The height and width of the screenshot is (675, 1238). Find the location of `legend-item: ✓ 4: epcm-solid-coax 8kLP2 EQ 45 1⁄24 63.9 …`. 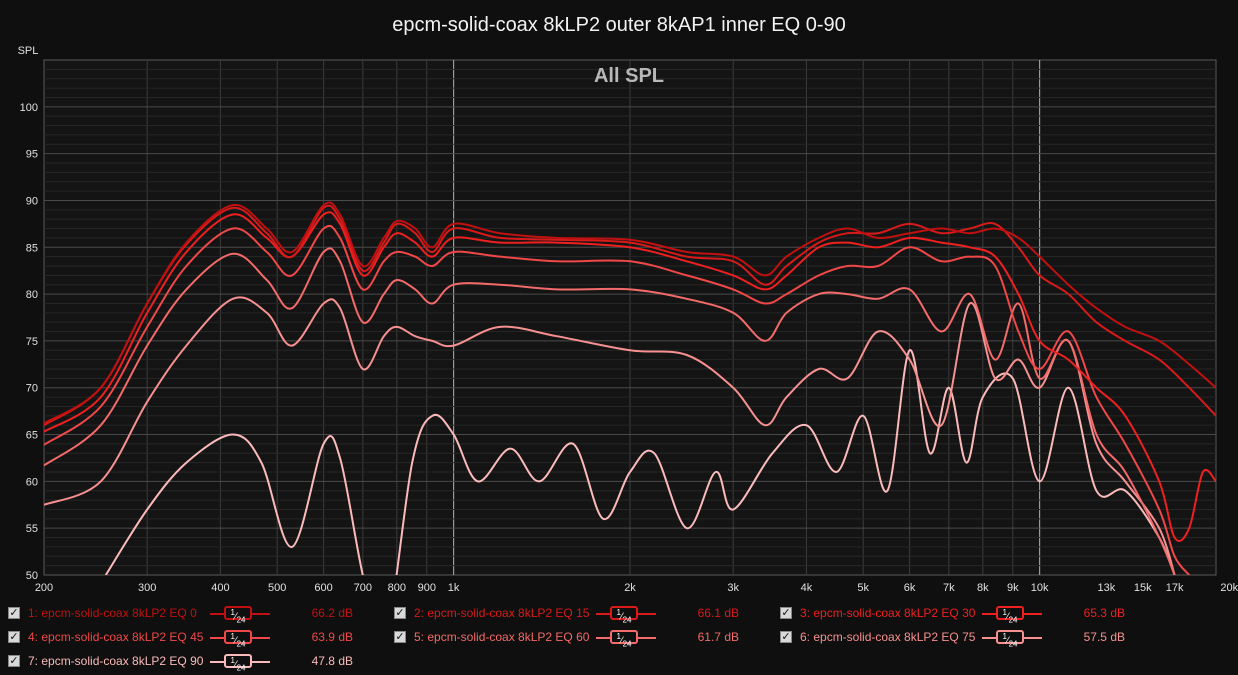

legend-item: ✓ 4: epcm-solid-coax 8kLP2 EQ 45 1⁄24 63.9 … is located at coordinates (198, 637).